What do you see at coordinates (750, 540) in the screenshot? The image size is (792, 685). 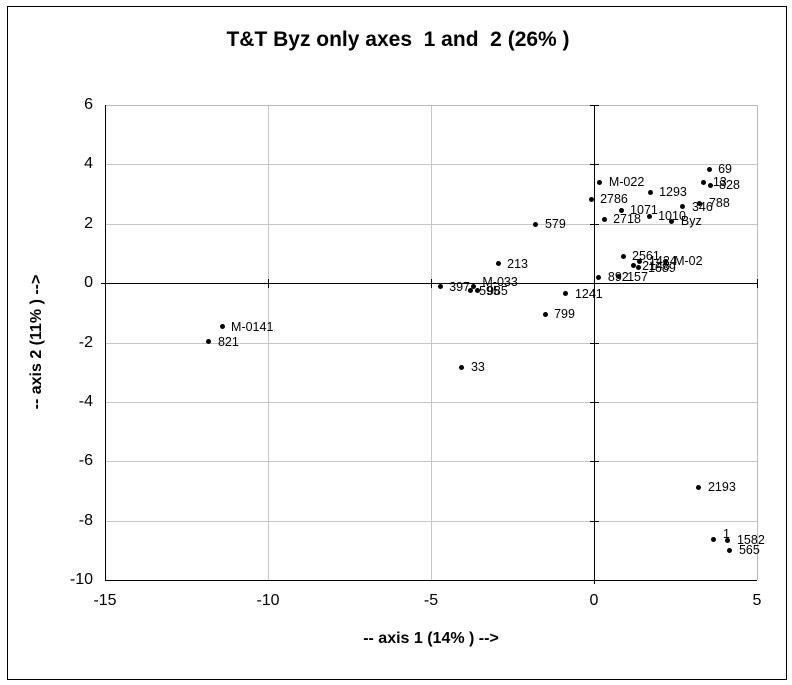 I see `point-label: 1582` at bounding box center [750, 540].